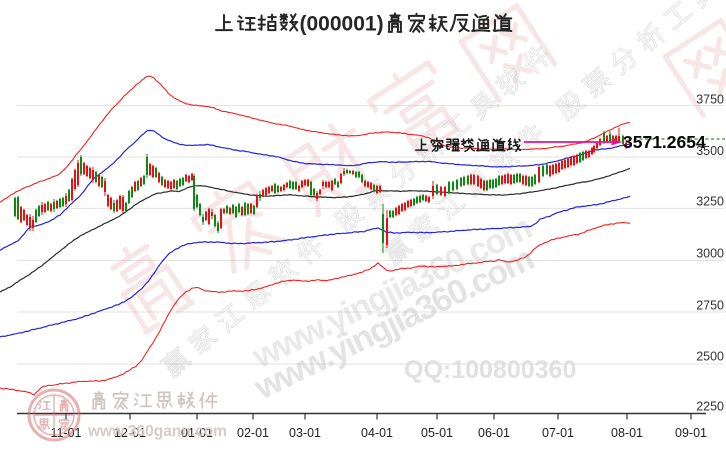  What do you see at coordinates (197, 433) in the screenshot?
I see `svg-text: 01-01` at bounding box center [197, 433].